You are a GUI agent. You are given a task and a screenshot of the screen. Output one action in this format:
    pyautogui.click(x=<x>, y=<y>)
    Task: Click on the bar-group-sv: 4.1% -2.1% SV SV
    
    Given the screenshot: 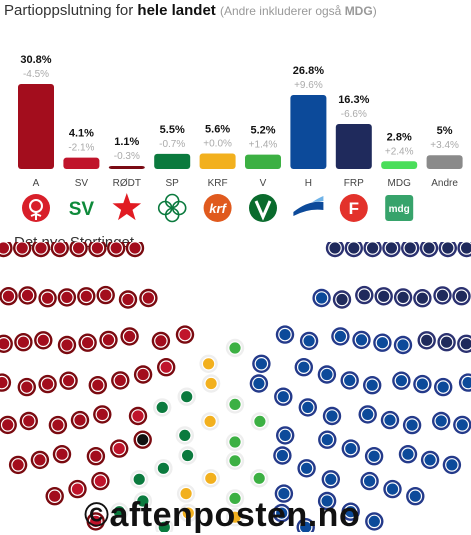 What is the action you would take?
    pyautogui.click(x=81, y=174)
    